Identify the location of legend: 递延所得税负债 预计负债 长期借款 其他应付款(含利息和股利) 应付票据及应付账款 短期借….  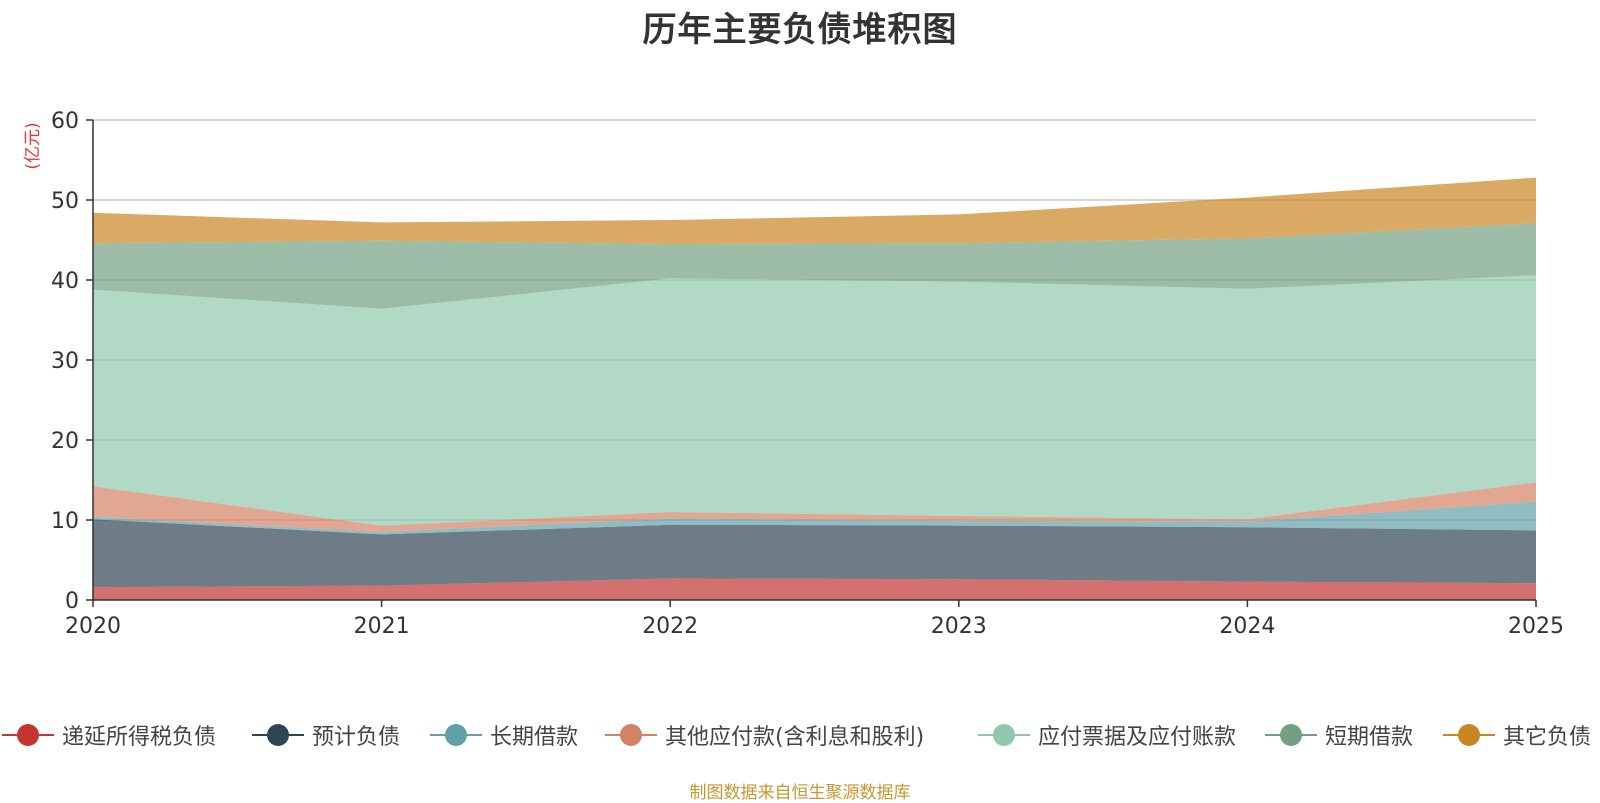
(800, 735).